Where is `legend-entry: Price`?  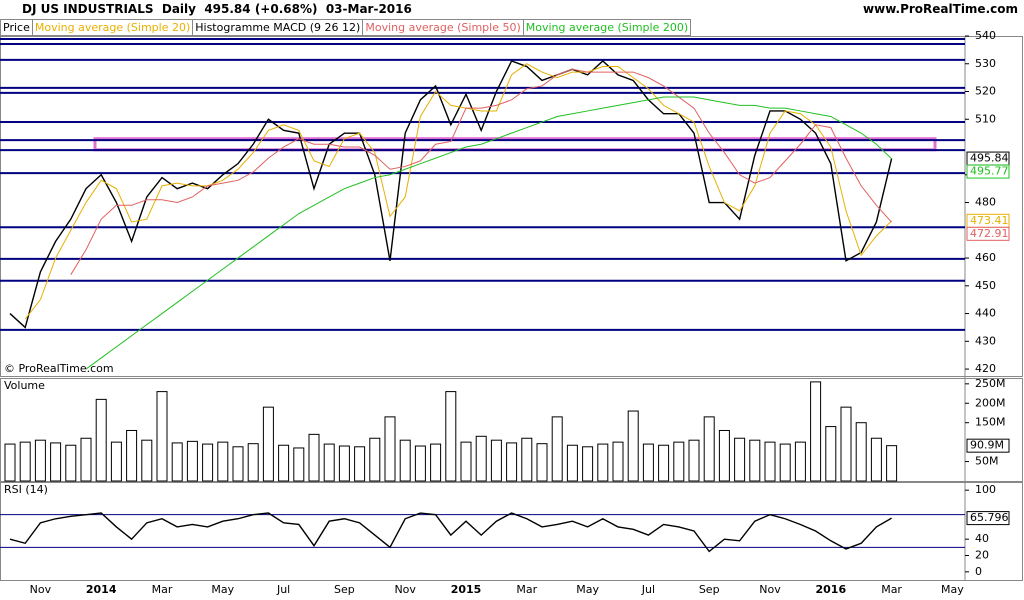
legend-entry: Price is located at coordinates (16, 27).